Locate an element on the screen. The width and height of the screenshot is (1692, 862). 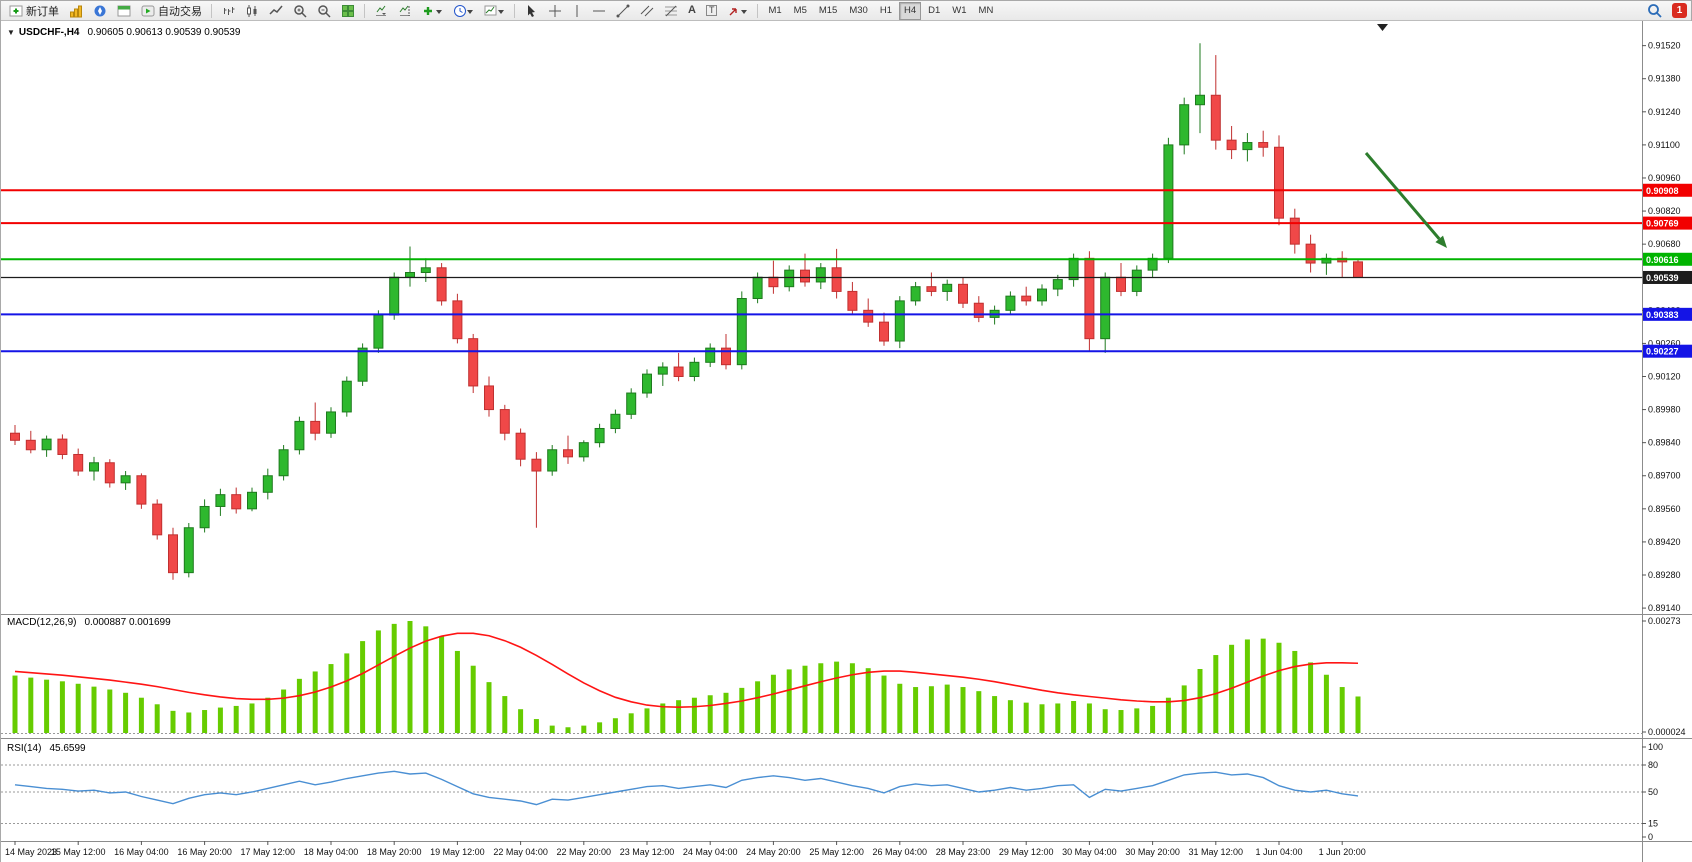
toolbar: 新订单 自动交易 is located at coordinates (846, 11).